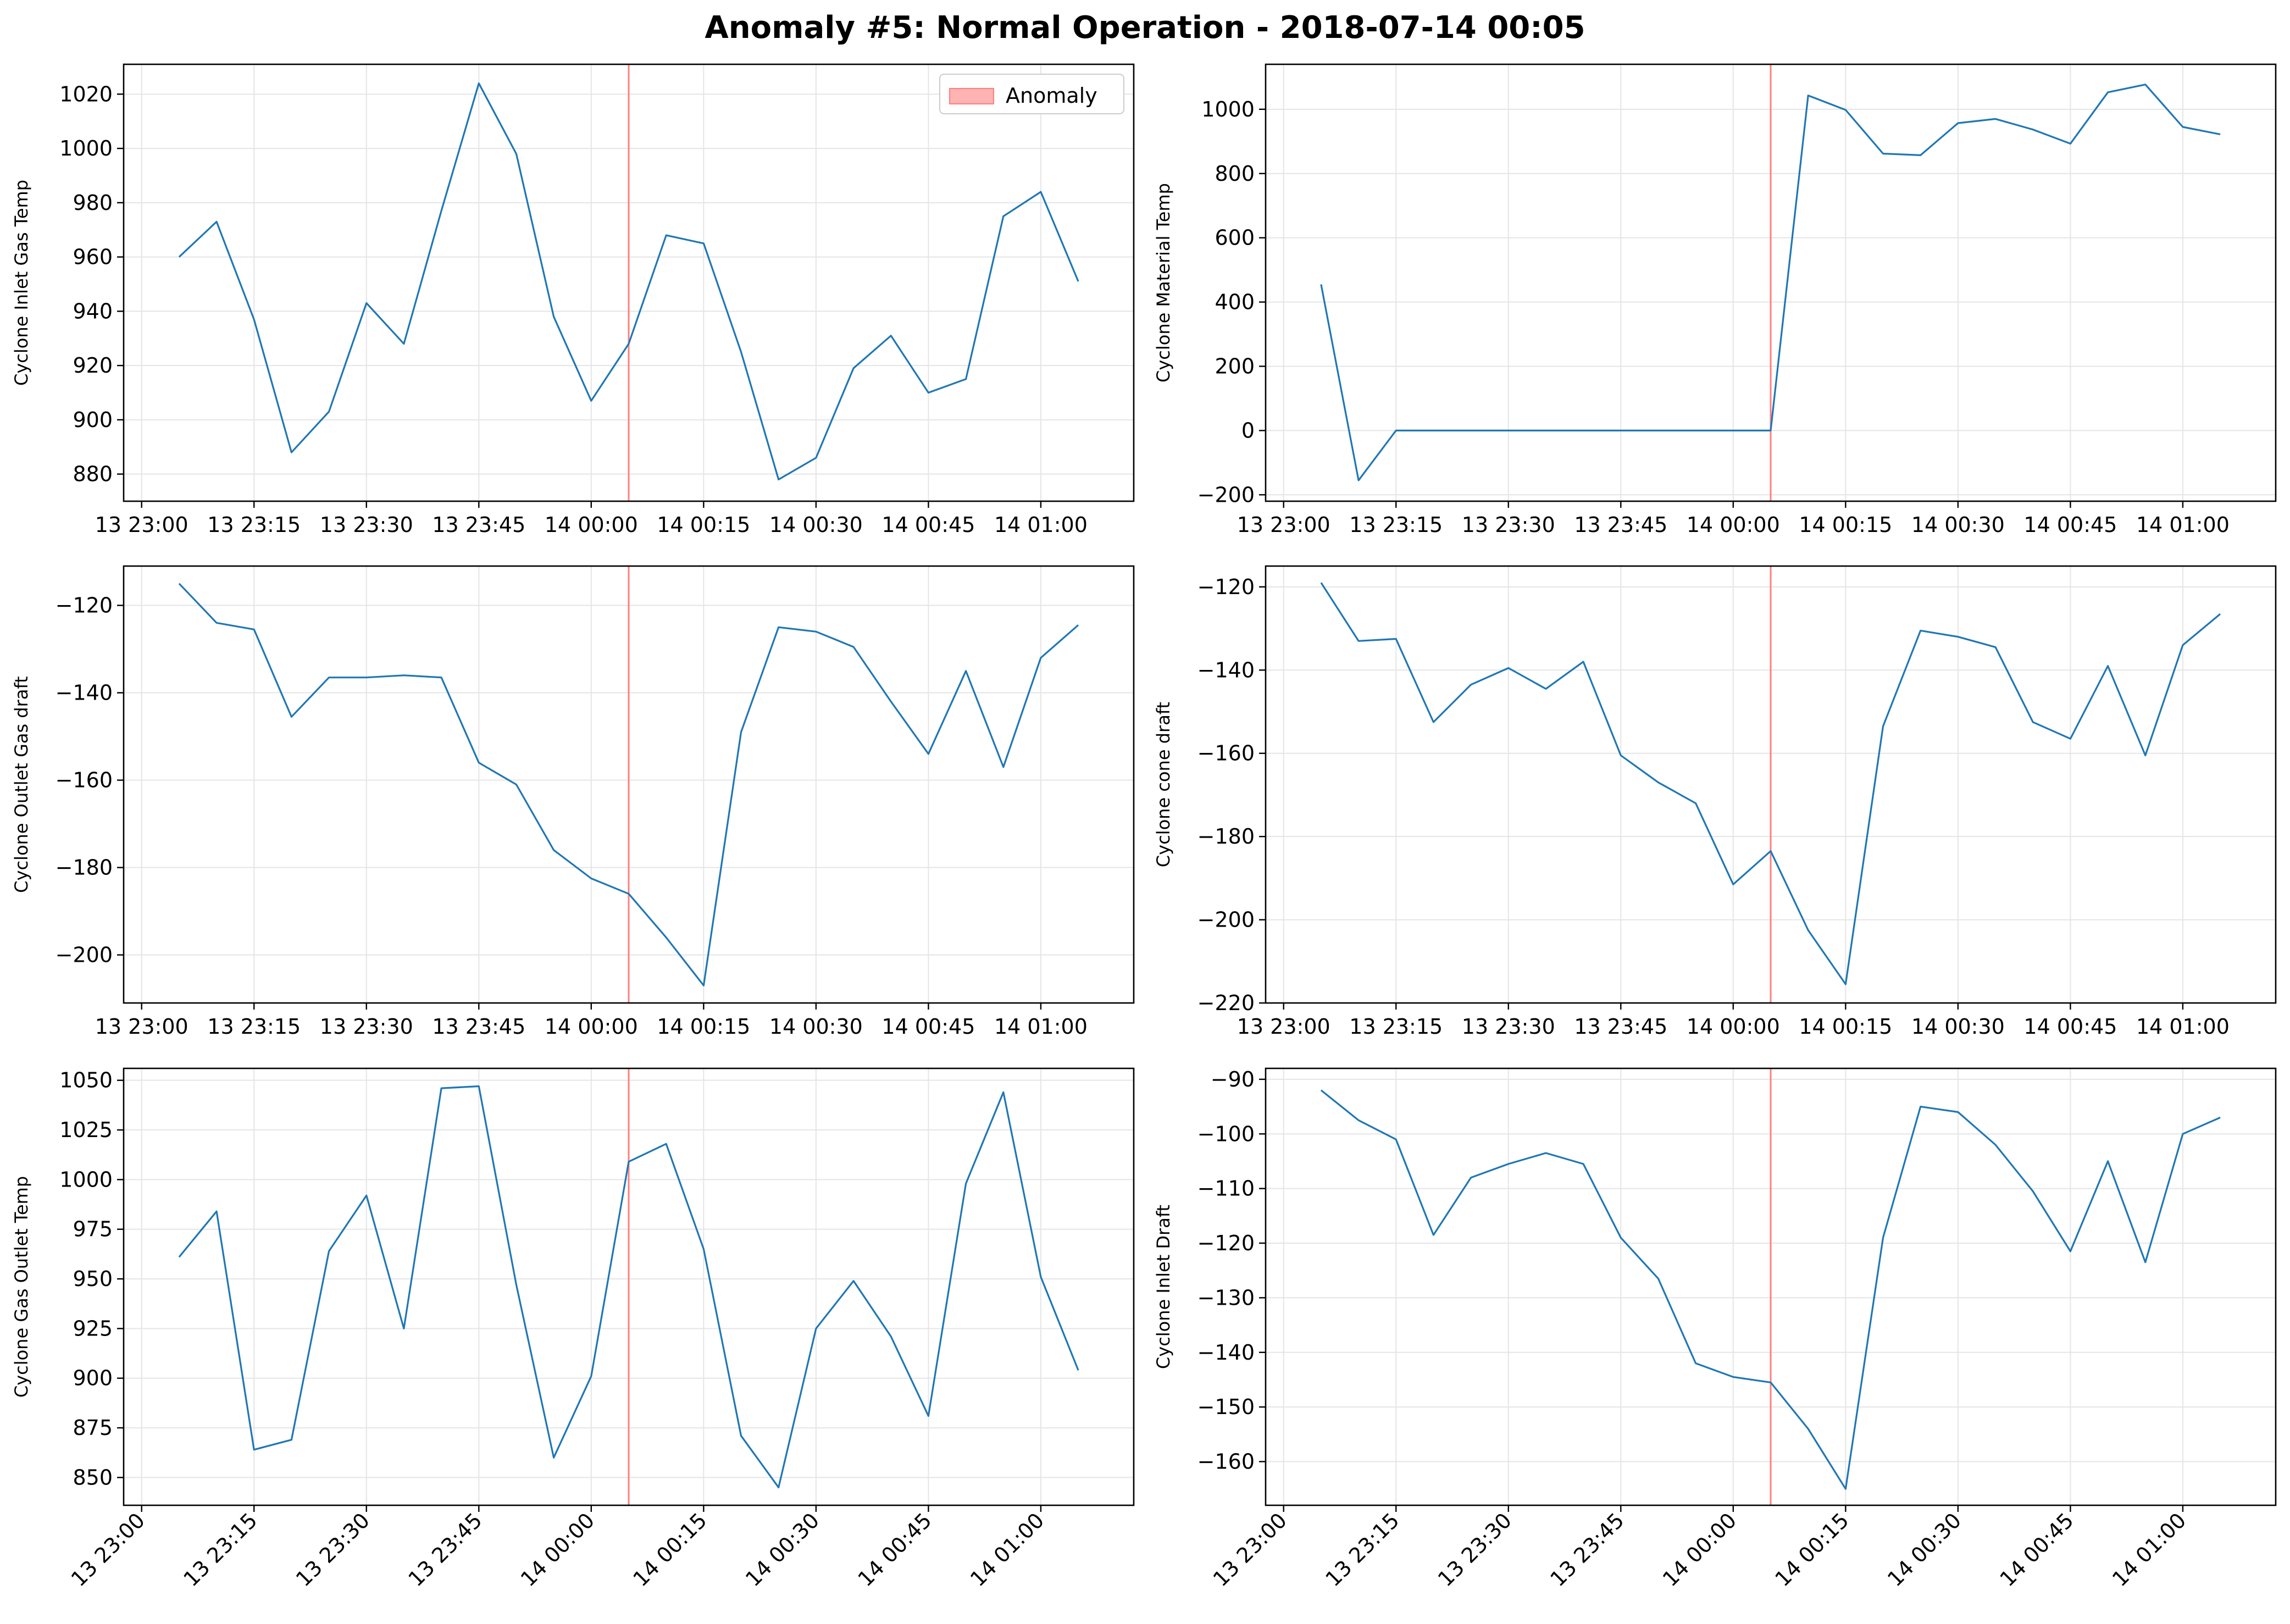  I want to click on y-tick-label: 200, so click(1235, 366).